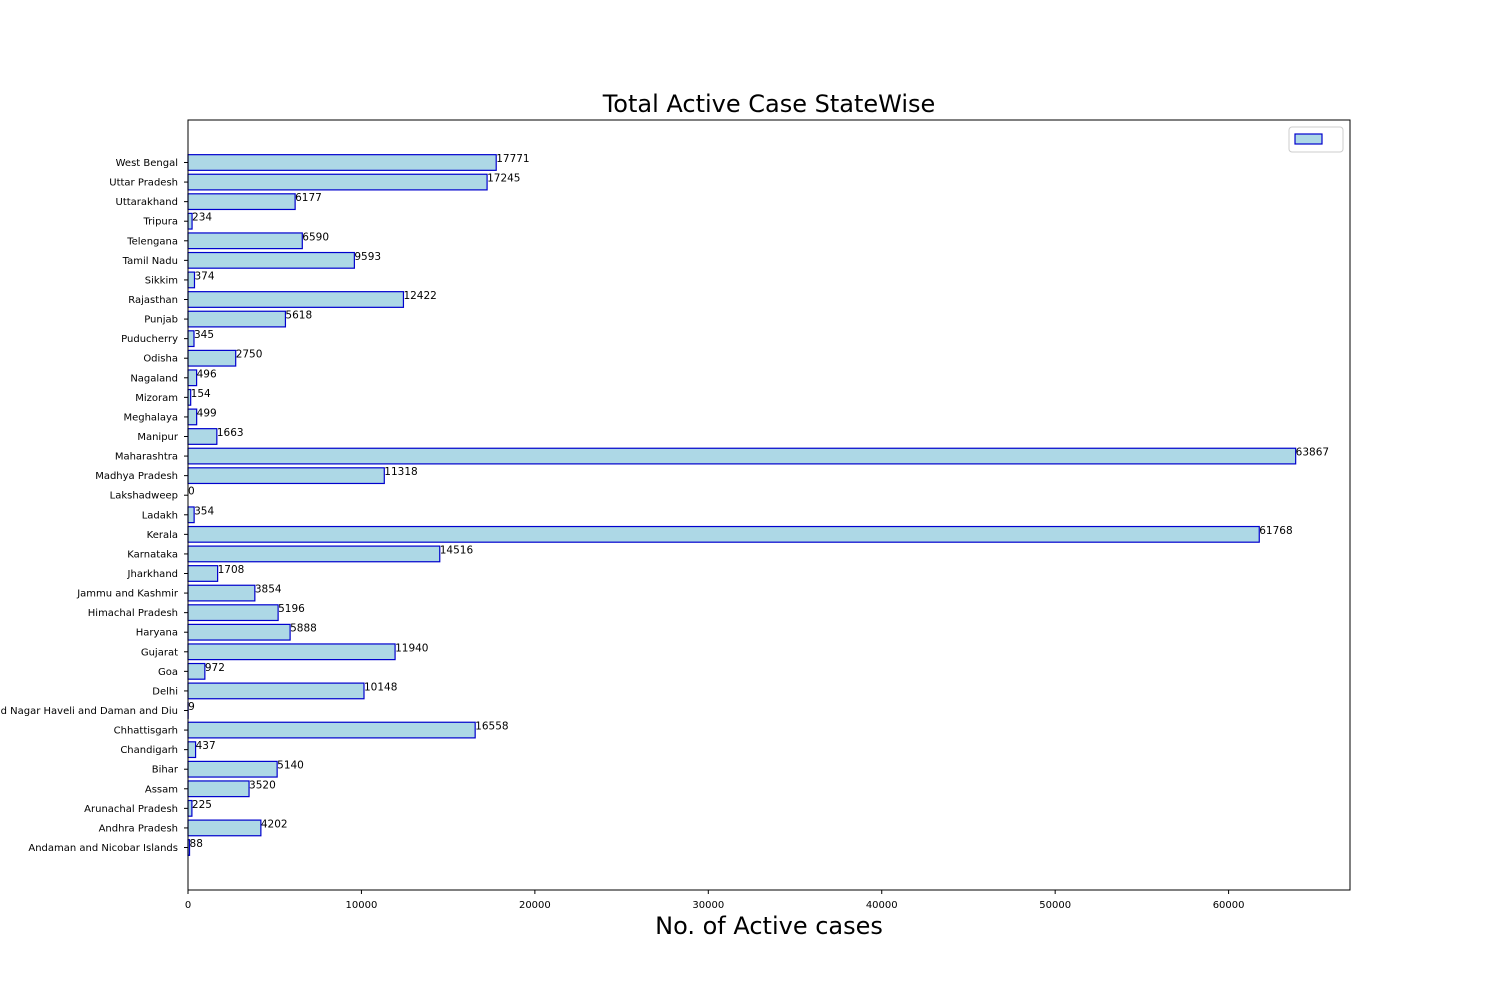 This screenshot has height=1000, width=1500. What do you see at coordinates (149, 339) in the screenshot?
I see `y-tick-label: Puducherry` at bounding box center [149, 339].